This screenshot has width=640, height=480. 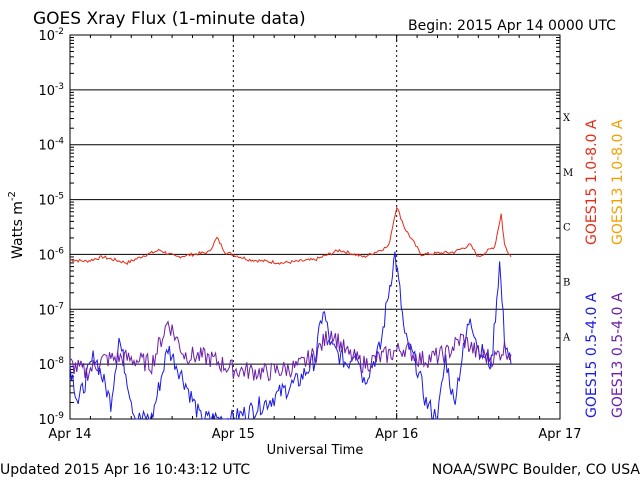 What do you see at coordinates (51, 309) in the screenshot?
I see `y-tick-label: 10⁻⁷` at bounding box center [51, 309].